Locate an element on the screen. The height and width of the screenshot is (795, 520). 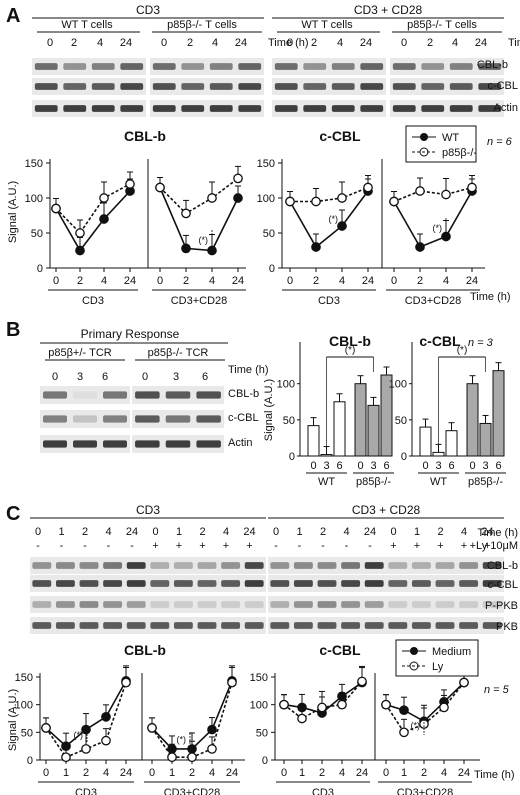
x-group-label: CD3+CD28 is located at coordinates (425, 791).